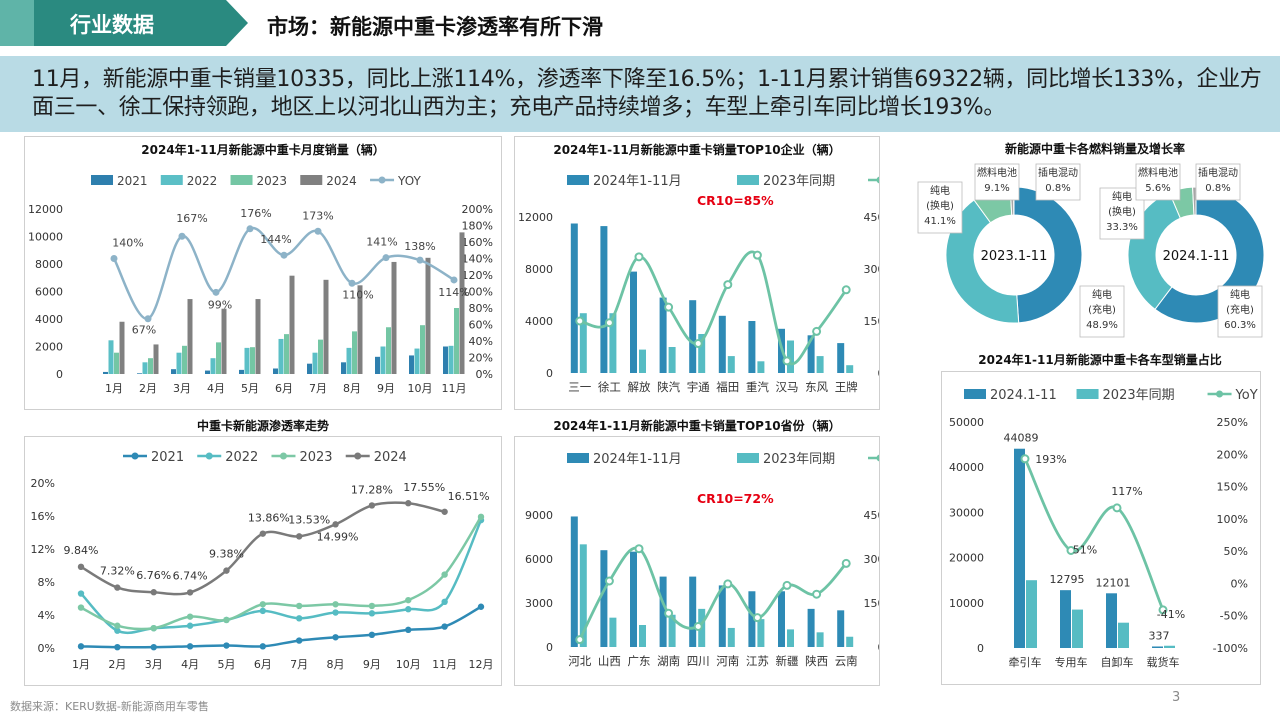  Describe the element at coordinates (735, 200) in the screenshot. I see `cr10-annotation: CR10=85%` at that location.